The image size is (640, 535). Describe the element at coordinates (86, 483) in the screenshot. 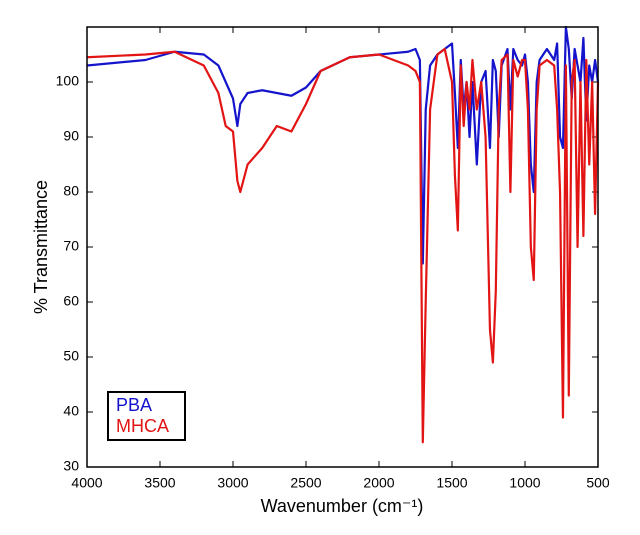

I see `x-tick-label: 4000` at that location.